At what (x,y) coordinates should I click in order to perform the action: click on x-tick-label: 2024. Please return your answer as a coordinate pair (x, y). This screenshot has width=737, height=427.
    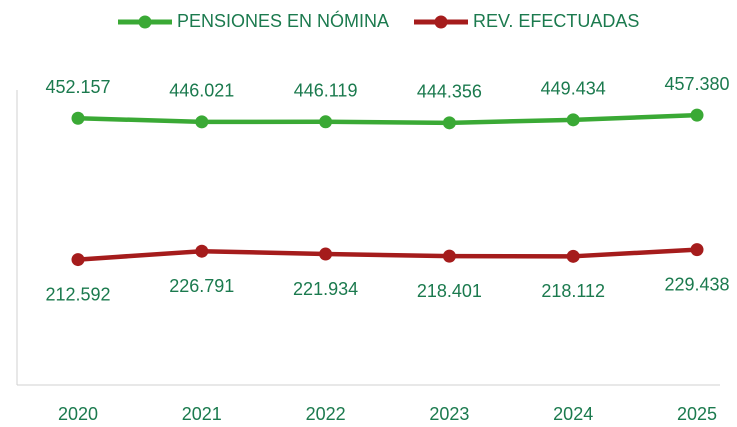
    Looking at the image, I should click on (573, 414).